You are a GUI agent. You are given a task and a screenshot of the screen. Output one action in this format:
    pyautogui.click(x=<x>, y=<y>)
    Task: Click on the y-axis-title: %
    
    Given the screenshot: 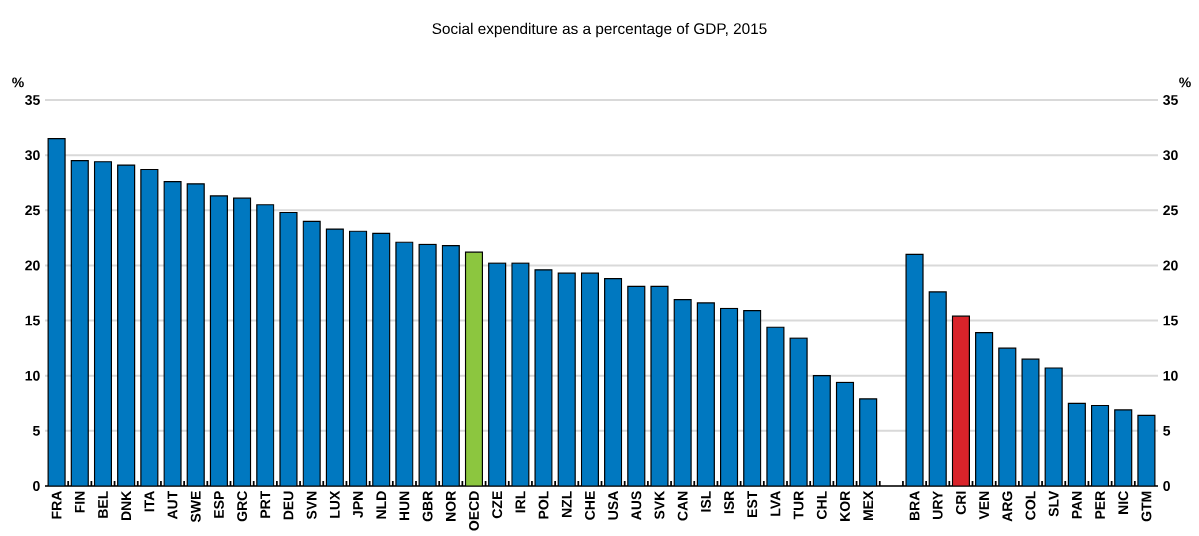 What is the action you would take?
    pyautogui.click(x=18, y=82)
    